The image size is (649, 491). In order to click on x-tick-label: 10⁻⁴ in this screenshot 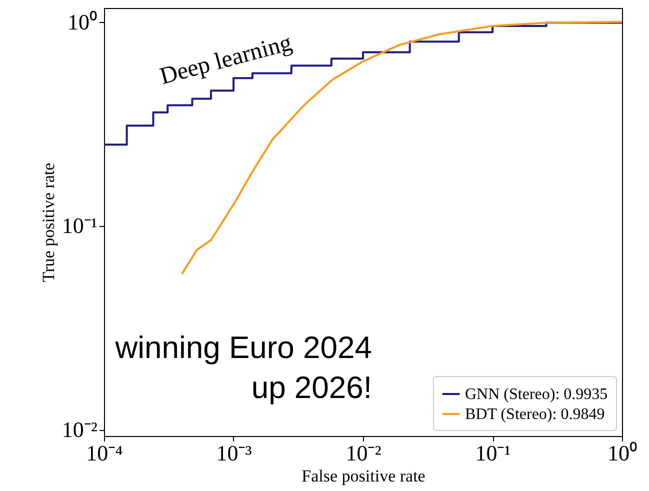, I will do `click(105, 453)`.